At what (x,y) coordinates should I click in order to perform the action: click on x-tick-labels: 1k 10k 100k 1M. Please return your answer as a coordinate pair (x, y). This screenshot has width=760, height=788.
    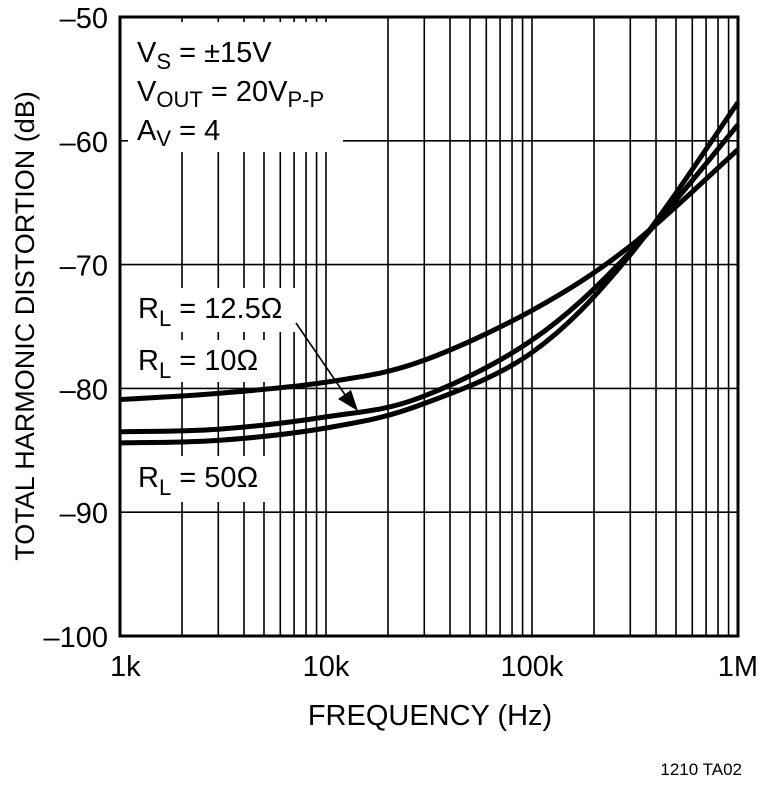
    Looking at the image, I should click on (434, 667).